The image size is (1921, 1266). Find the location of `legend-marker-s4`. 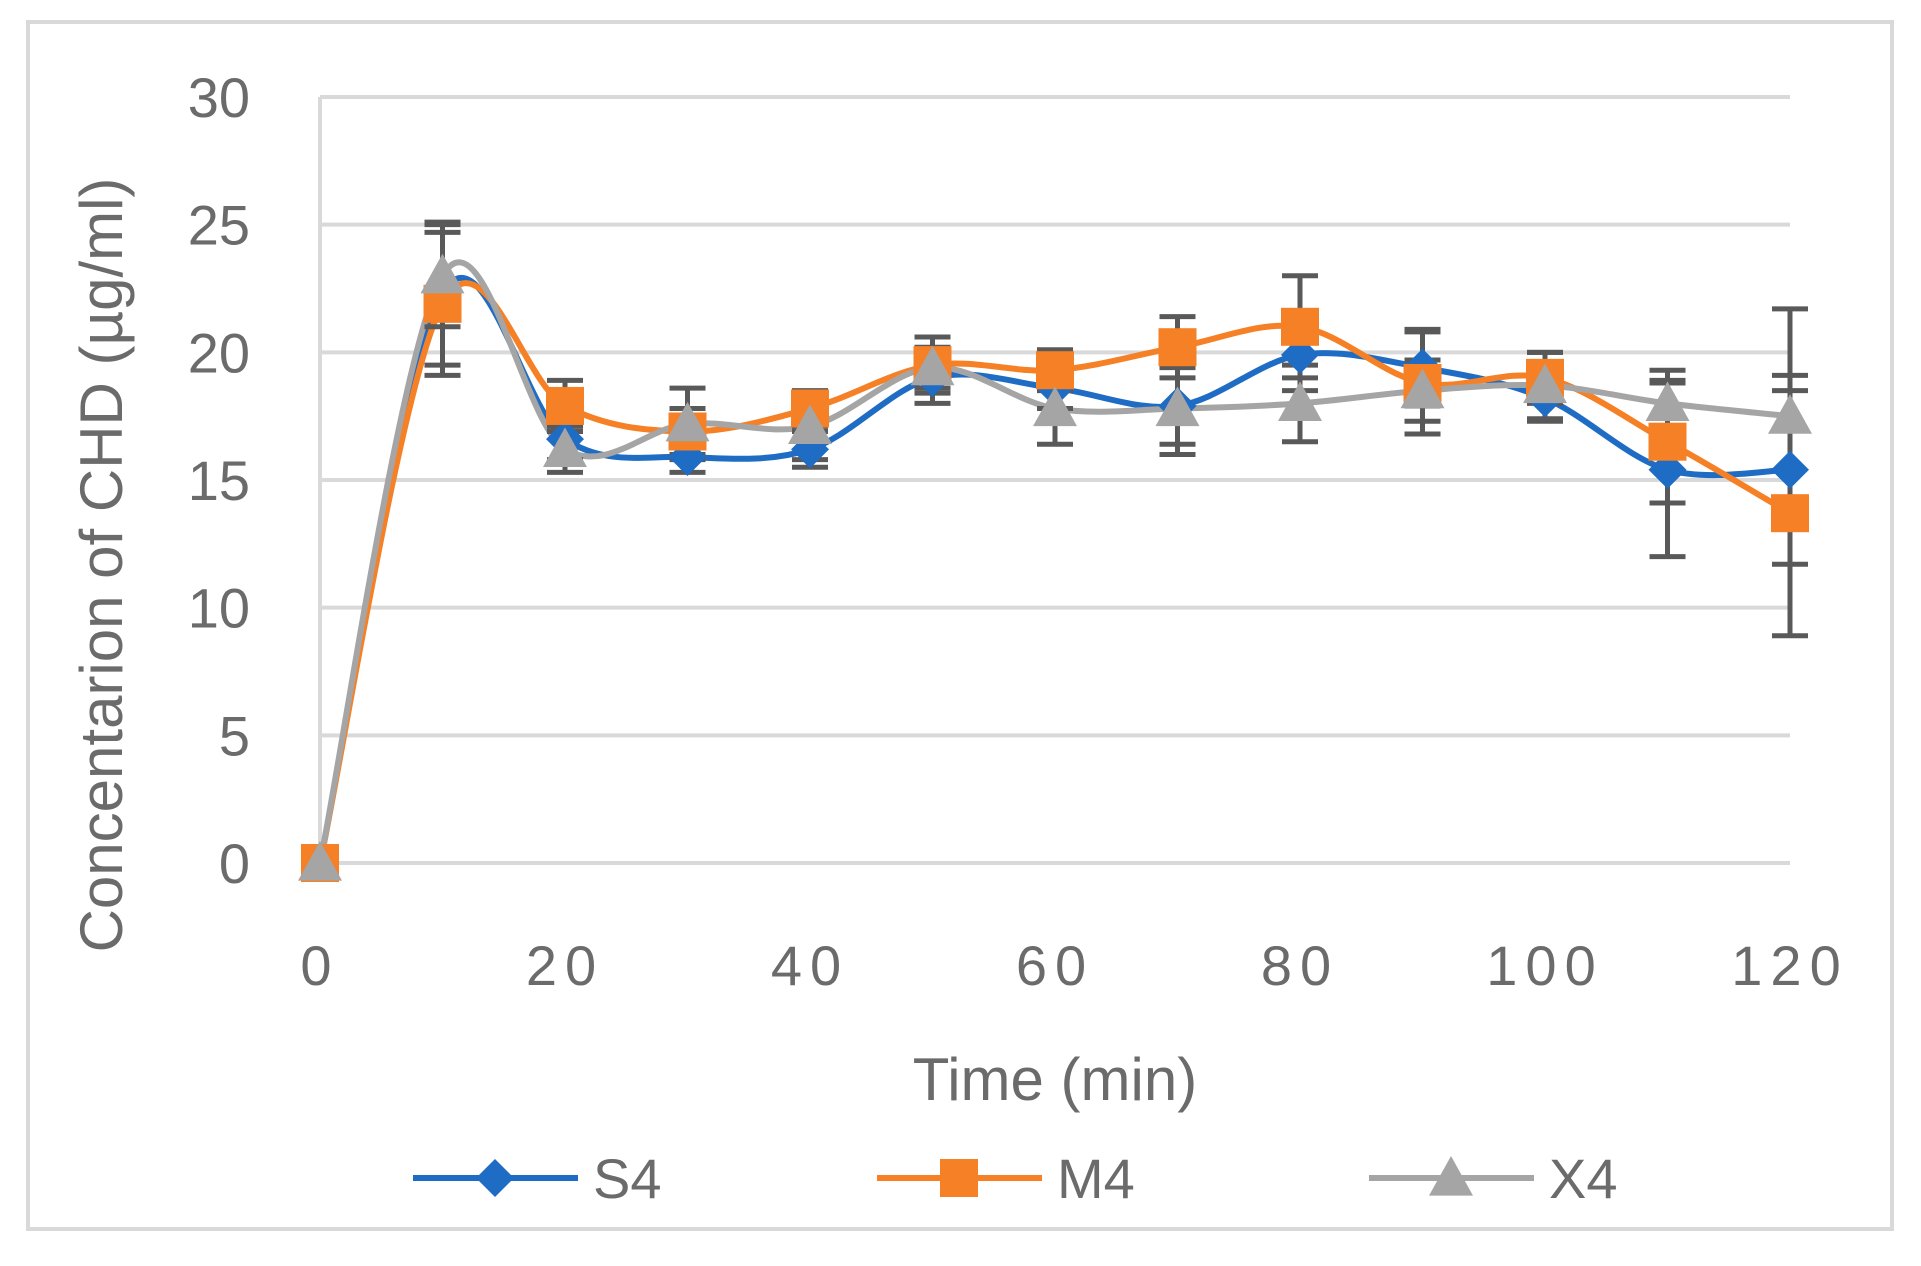

legend-marker-s4 is located at coordinates (495, 1178).